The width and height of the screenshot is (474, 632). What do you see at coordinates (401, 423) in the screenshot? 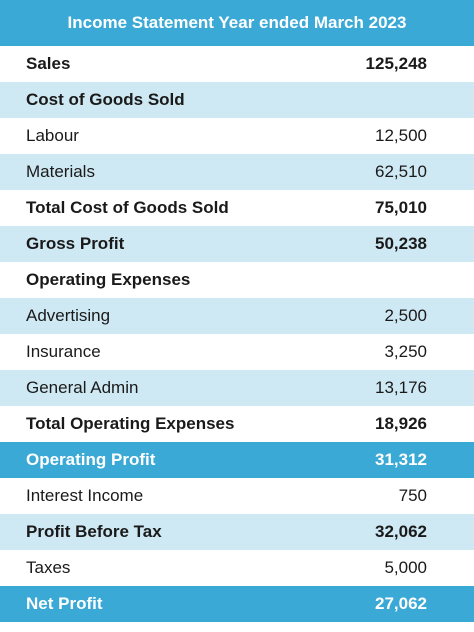
I see `row-value: 18,926` at bounding box center [401, 423].